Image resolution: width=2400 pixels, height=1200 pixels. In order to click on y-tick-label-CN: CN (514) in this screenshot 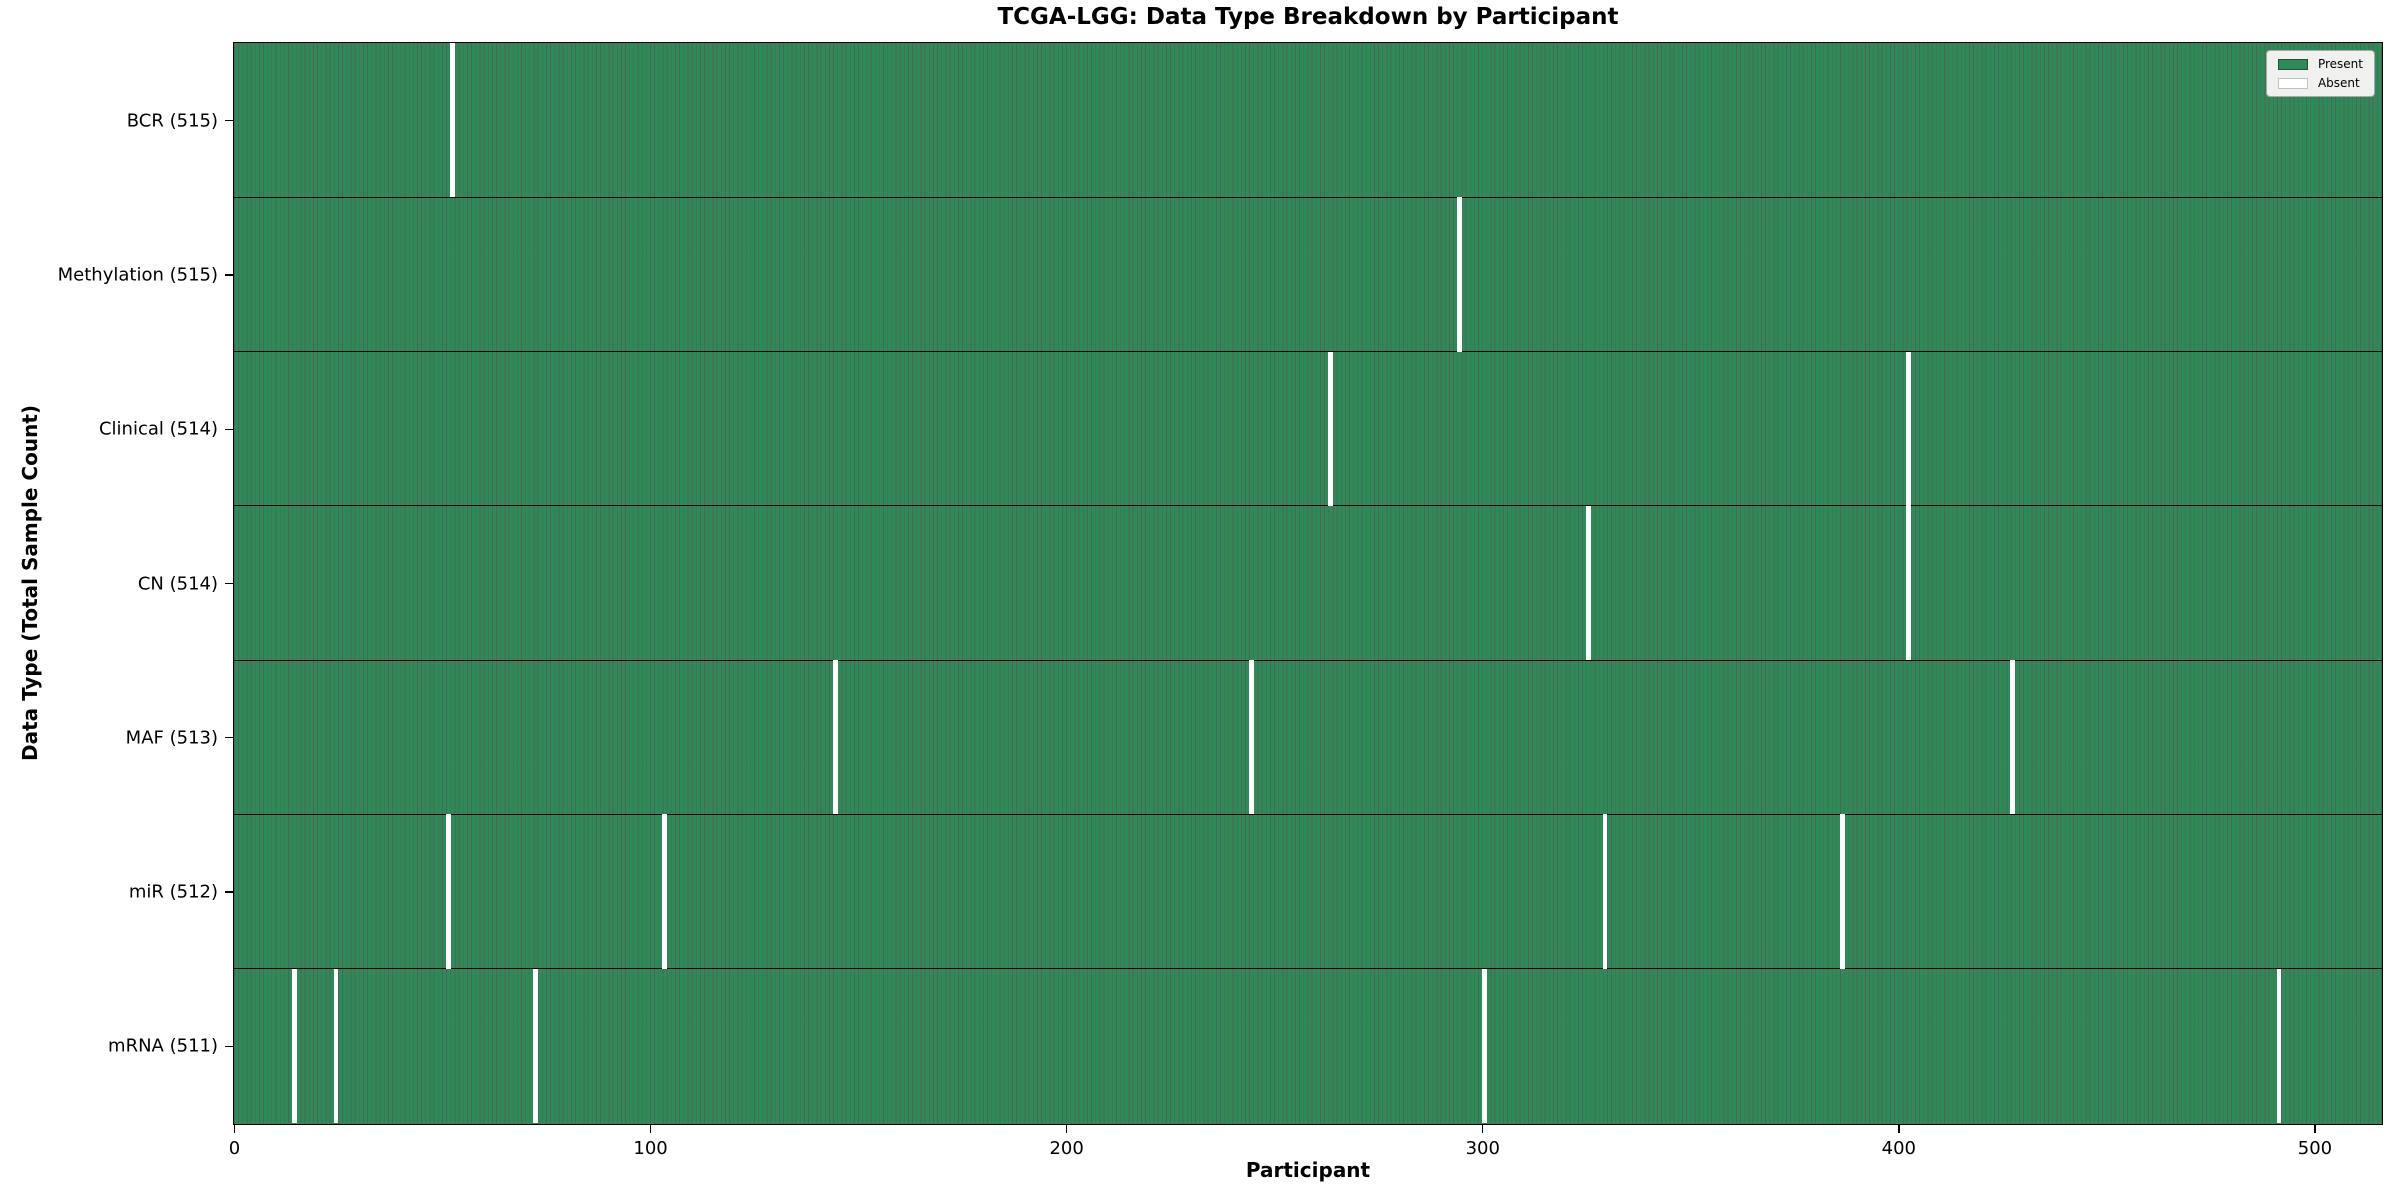, I will do `click(177, 583)`.